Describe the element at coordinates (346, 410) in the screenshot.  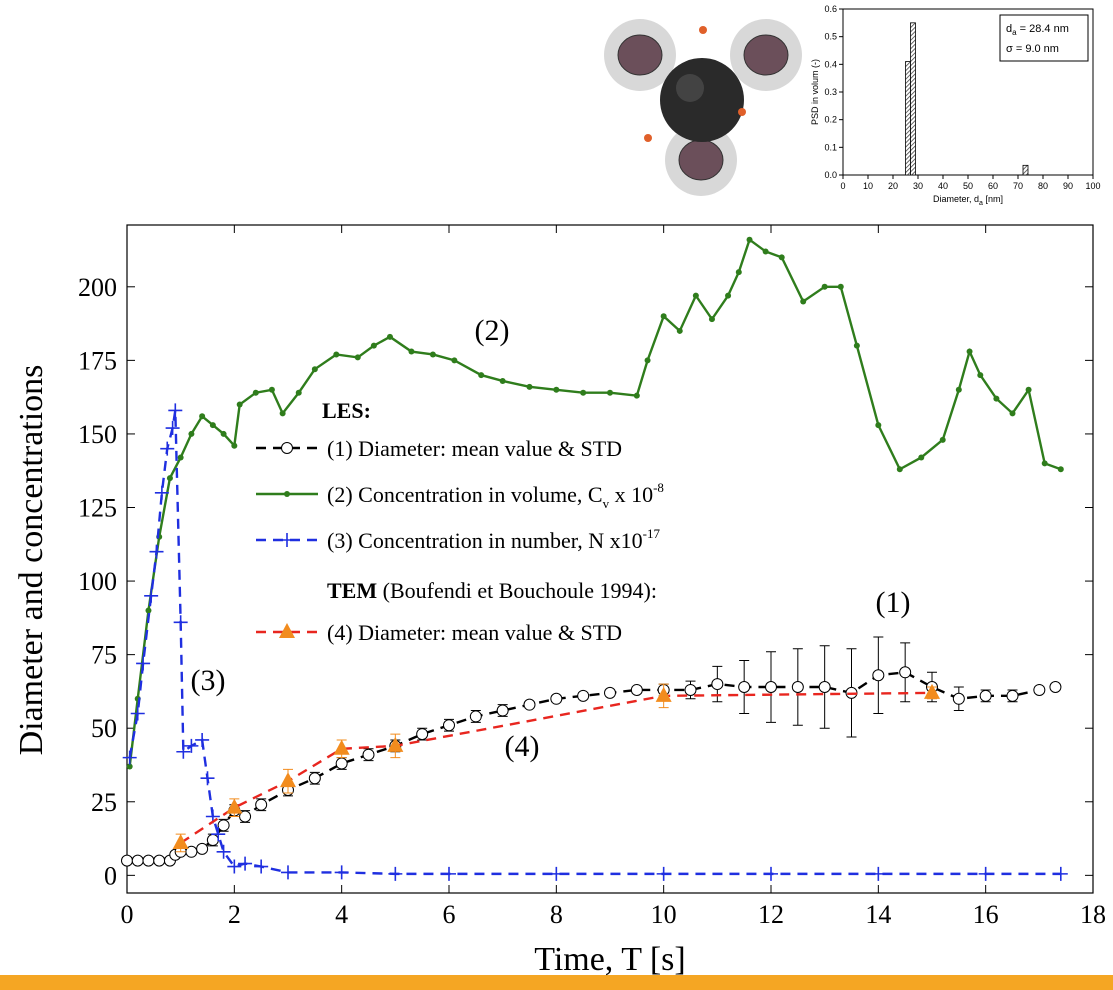
I see `legend-header: LES:` at that location.